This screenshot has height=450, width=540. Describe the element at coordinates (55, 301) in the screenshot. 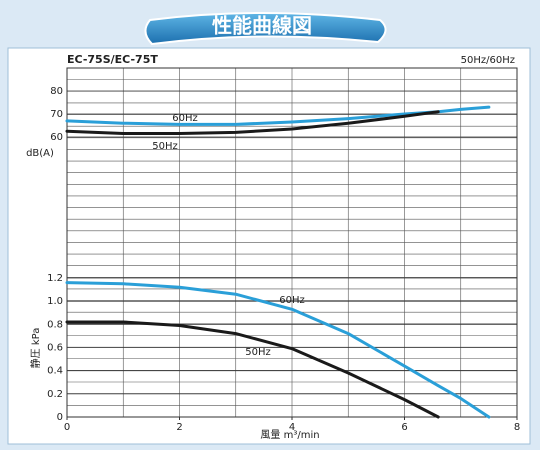

I see `y-tick-label: 1.0` at that location.